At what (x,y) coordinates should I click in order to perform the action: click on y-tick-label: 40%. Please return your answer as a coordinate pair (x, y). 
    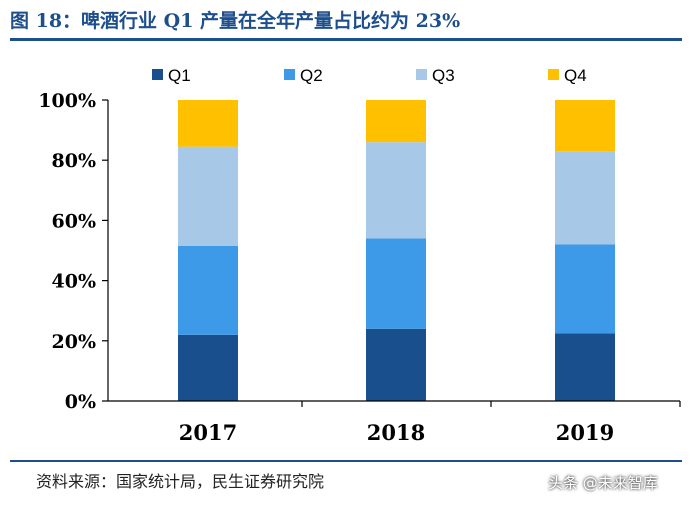
    Looking at the image, I should click on (74, 282).